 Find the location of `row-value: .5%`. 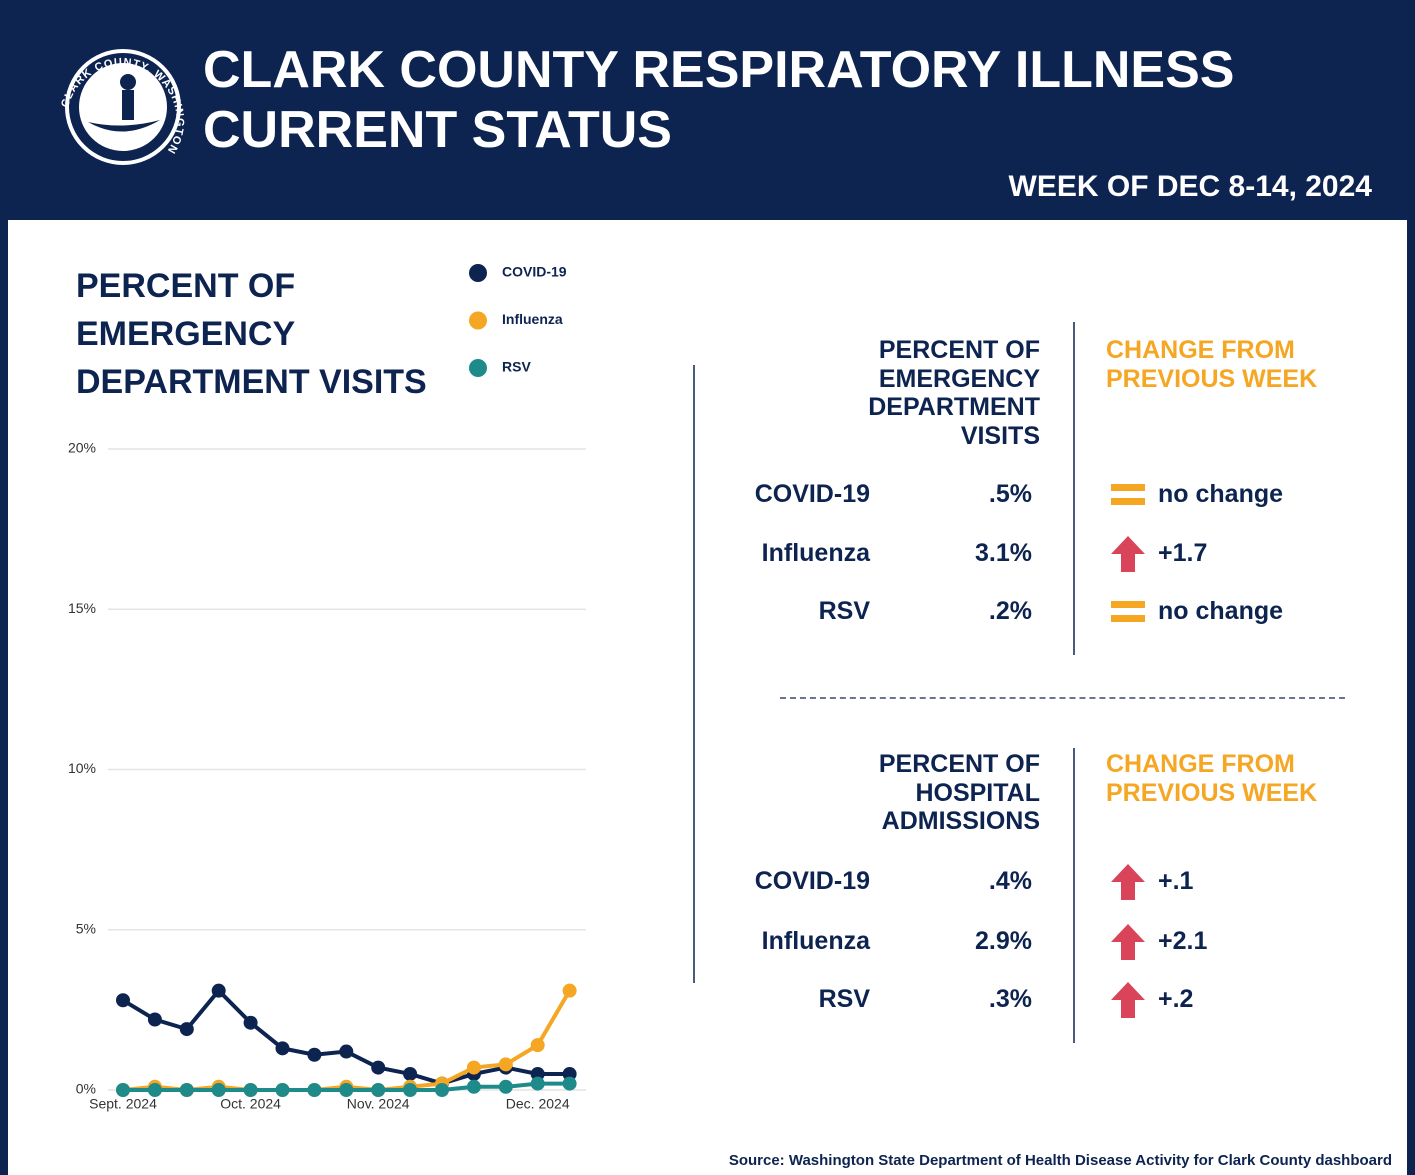

row-value: .5% is located at coordinates (1010, 494).